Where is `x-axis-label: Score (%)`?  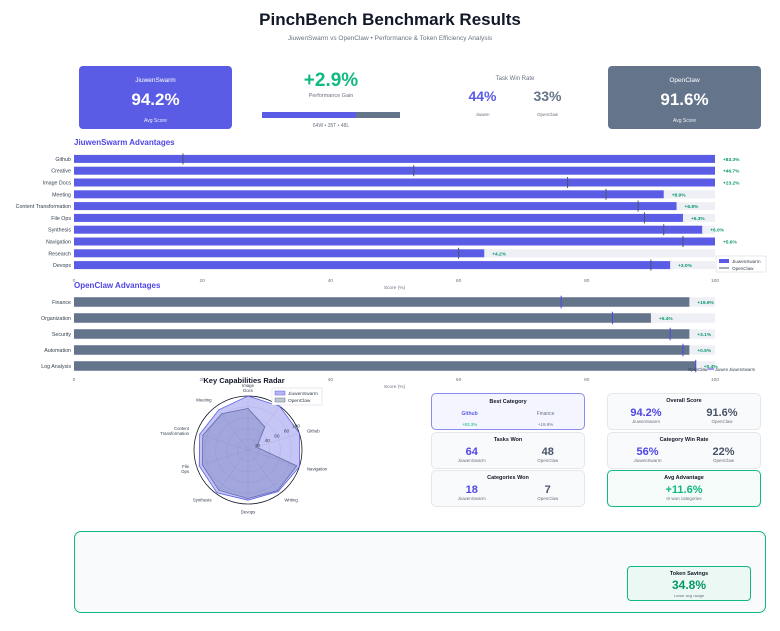 x-axis-label: Score (%) is located at coordinates (395, 288).